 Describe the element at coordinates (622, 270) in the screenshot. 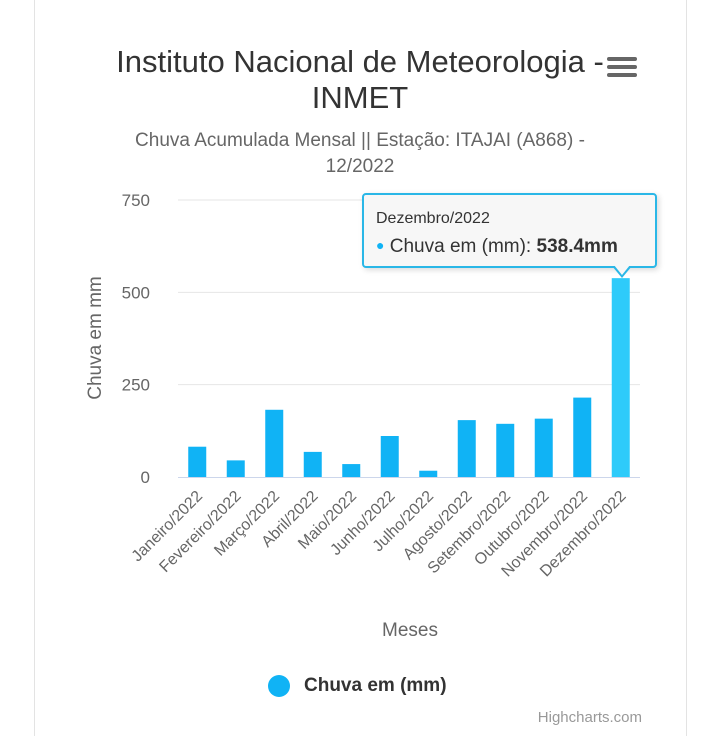

I see `tooltip-pointer-fill` at that location.